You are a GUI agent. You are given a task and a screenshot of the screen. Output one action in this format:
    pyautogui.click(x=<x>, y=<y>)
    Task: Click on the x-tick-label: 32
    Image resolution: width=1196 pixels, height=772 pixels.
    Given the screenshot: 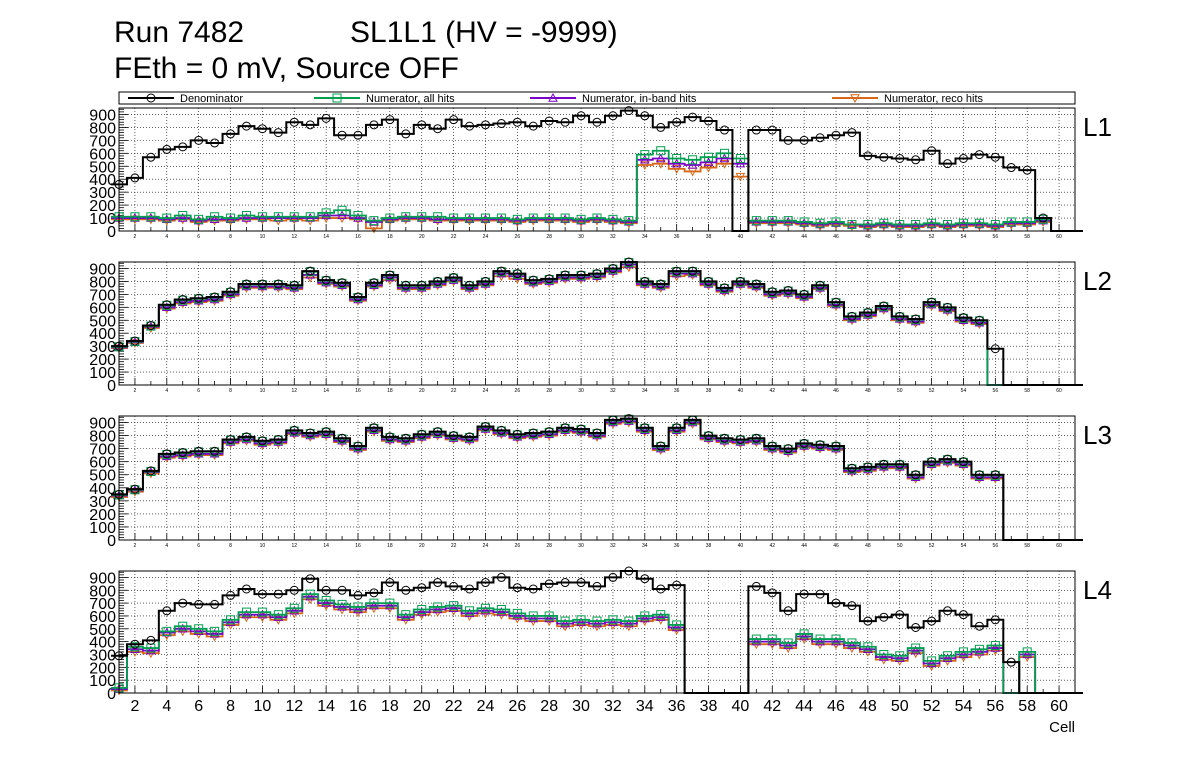 What is the action you would take?
    pyautogui.click(x=613, y=237)
    